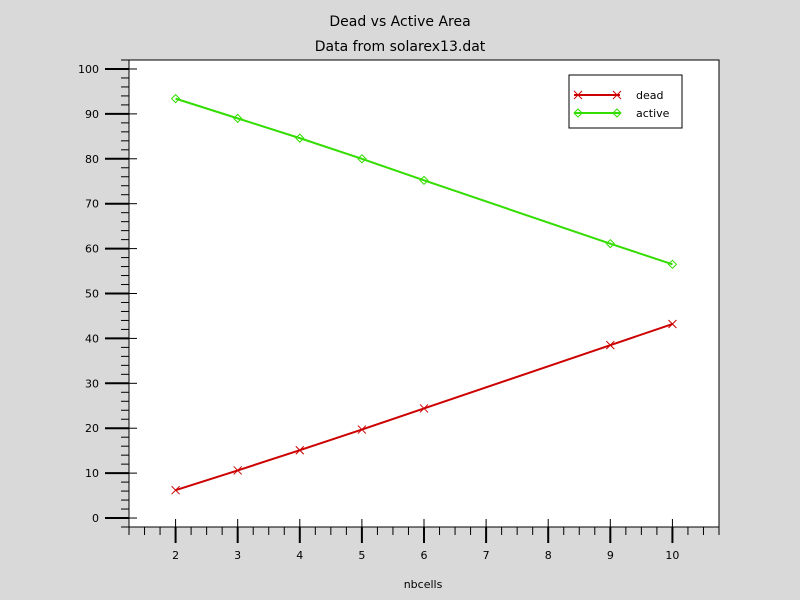  I want to click on y-tick-label: 10, so click(92, 473).